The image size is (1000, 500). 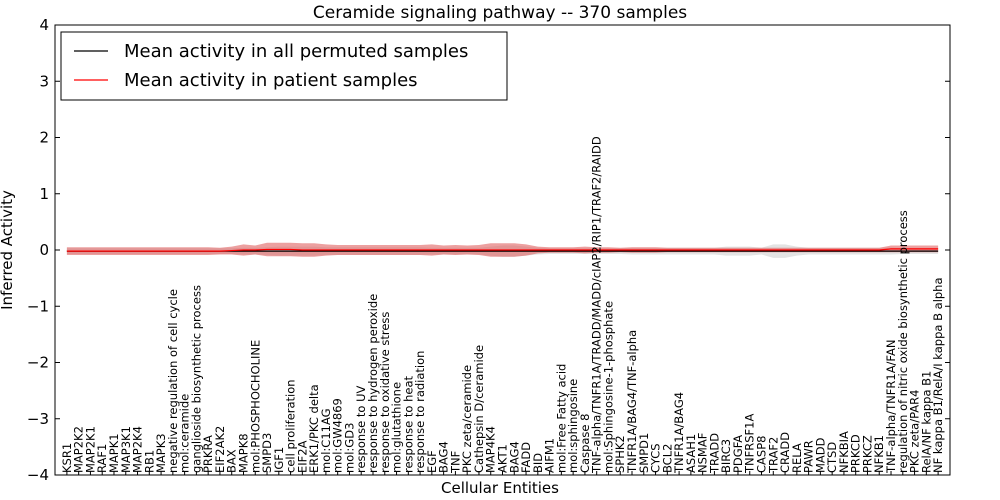 What do you see at coordinates (314, 428) in the screenshot?
I see `x-tick-label: ERK1/PKC delta` at bounding box center [314, 428].